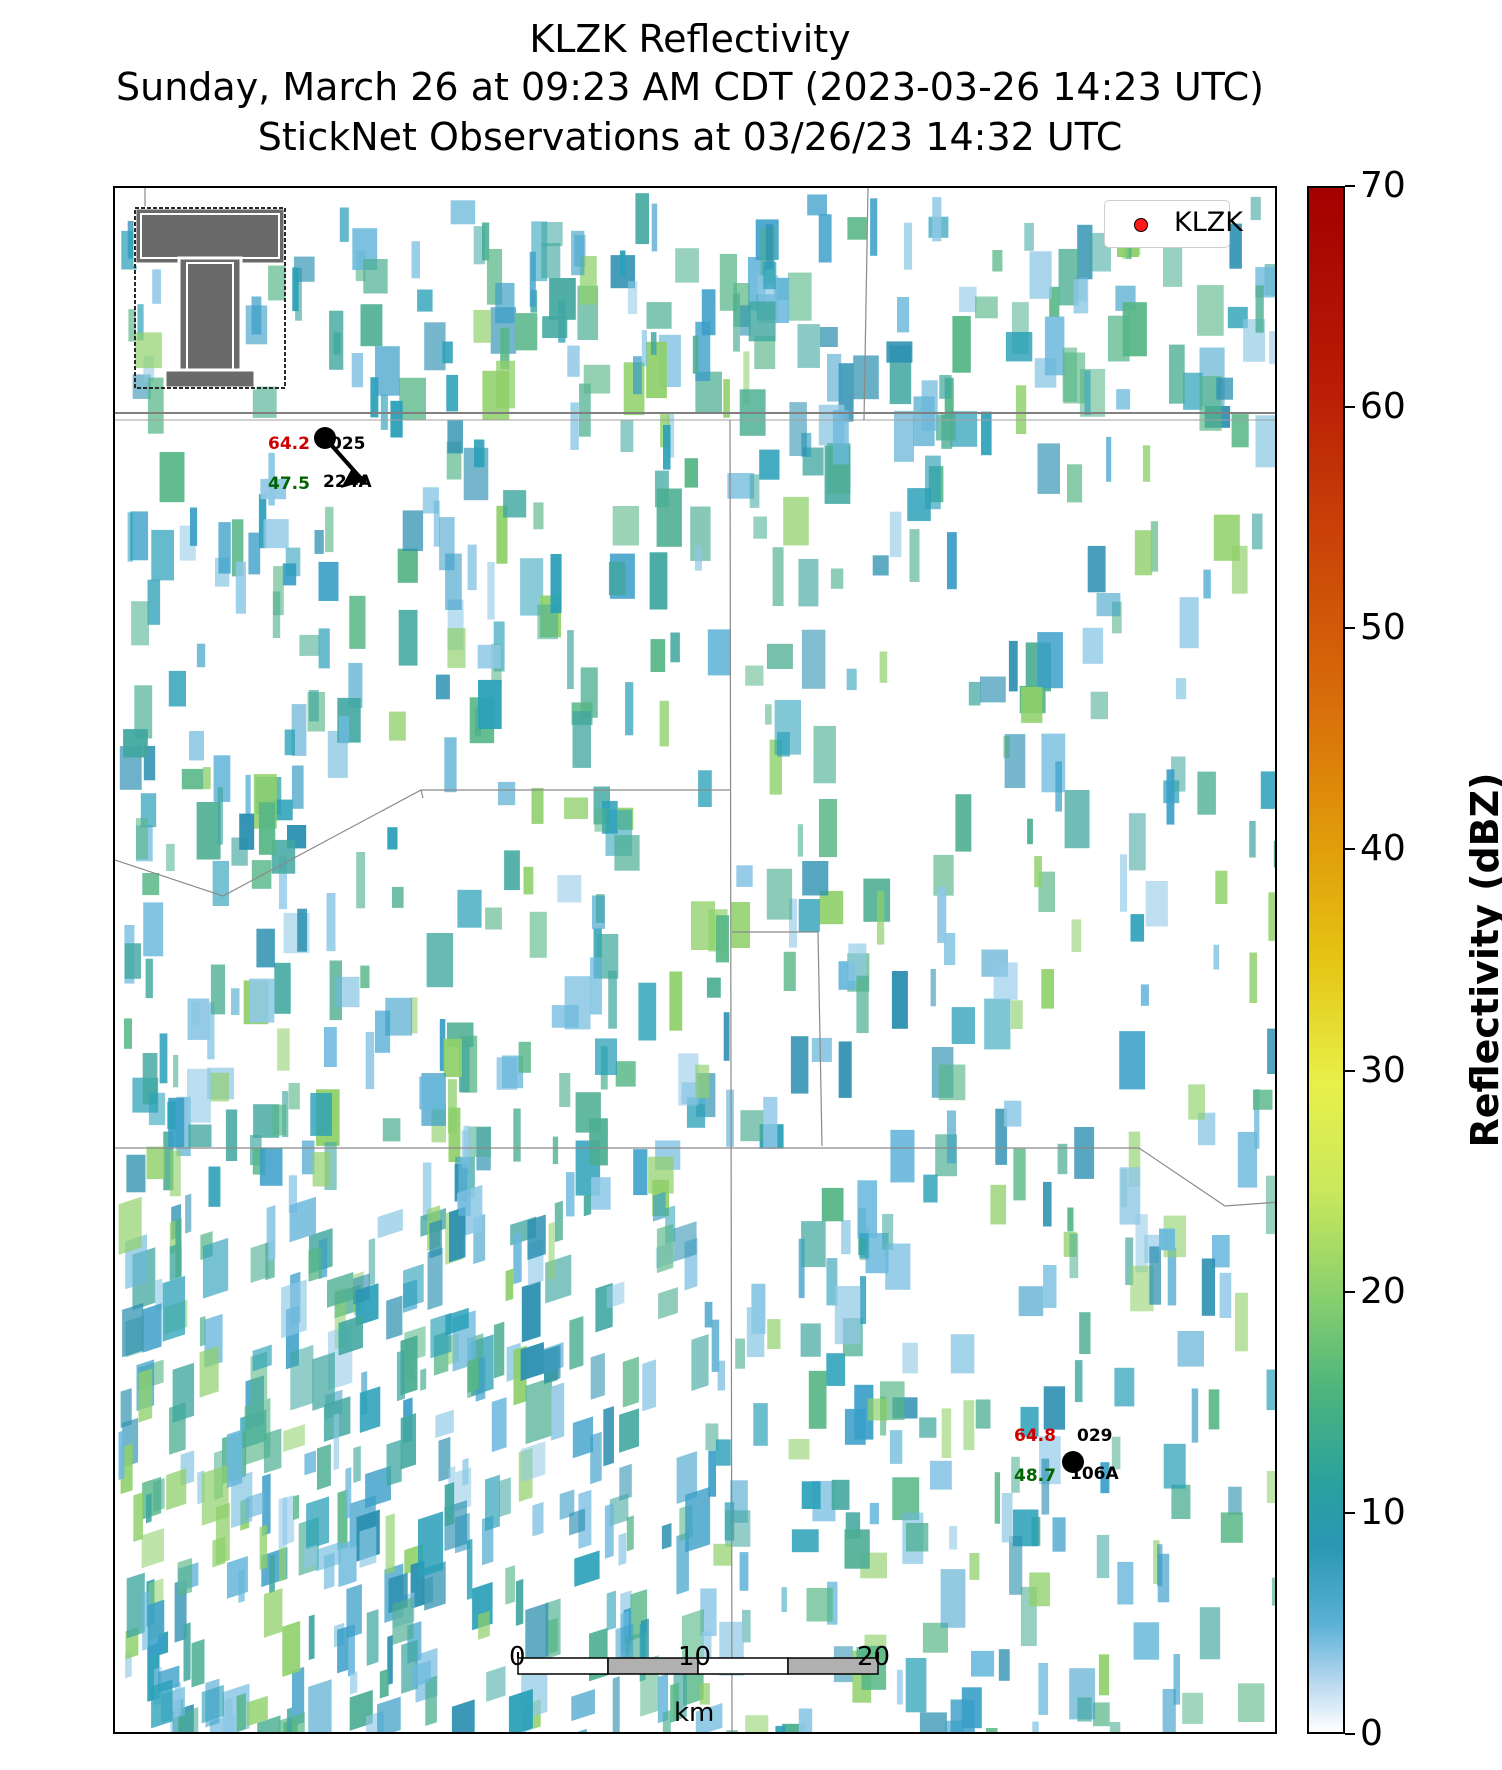 This screenshot has width=1502, height=1770. Describe the element at coordinates (1141, 225) in the screenshot. I see `radar-site-marker-icon` at that location.